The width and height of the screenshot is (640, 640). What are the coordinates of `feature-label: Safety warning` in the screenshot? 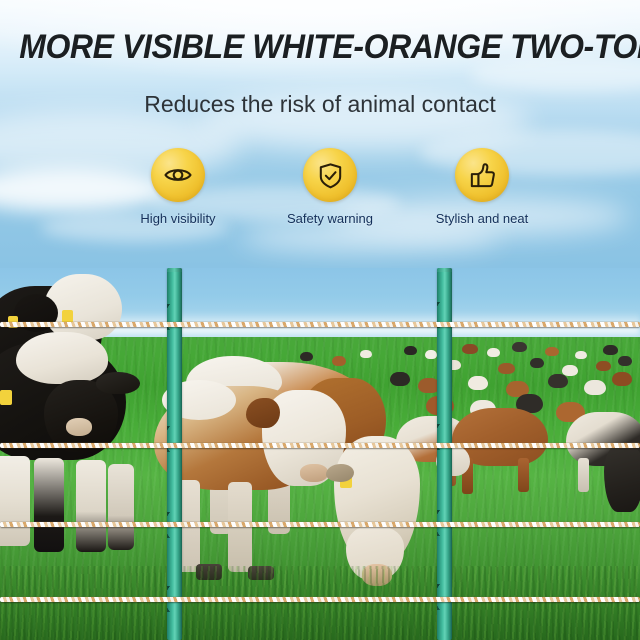 It's located at (330, 218).